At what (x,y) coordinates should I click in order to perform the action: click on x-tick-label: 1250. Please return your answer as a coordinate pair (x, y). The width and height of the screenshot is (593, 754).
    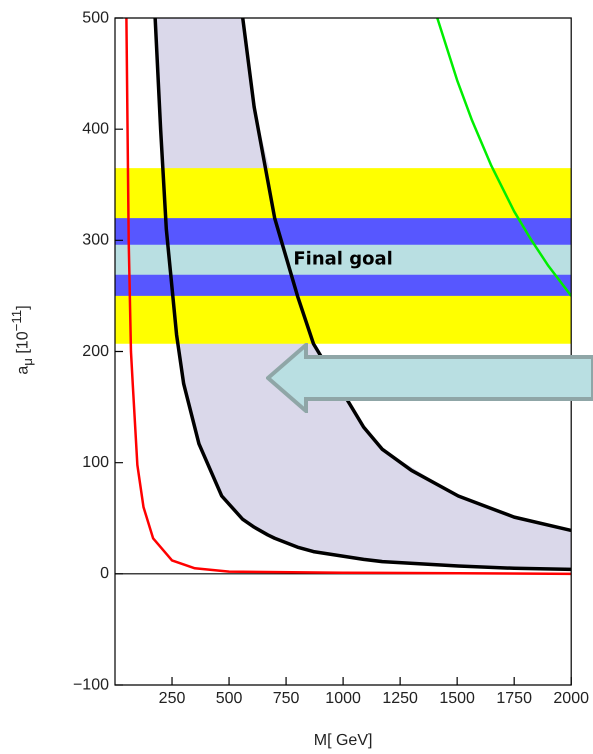
    Looking at the image, I should click on (400, 699).